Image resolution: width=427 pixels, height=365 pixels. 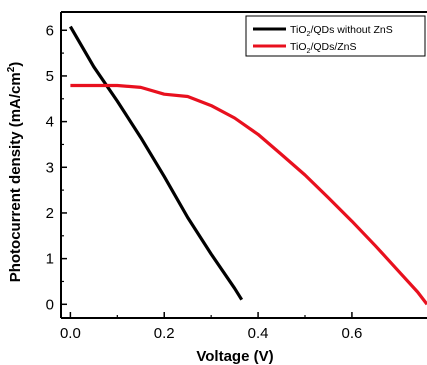 I want to click on x-tick-label: 0.4, so click(x=258, y=333).